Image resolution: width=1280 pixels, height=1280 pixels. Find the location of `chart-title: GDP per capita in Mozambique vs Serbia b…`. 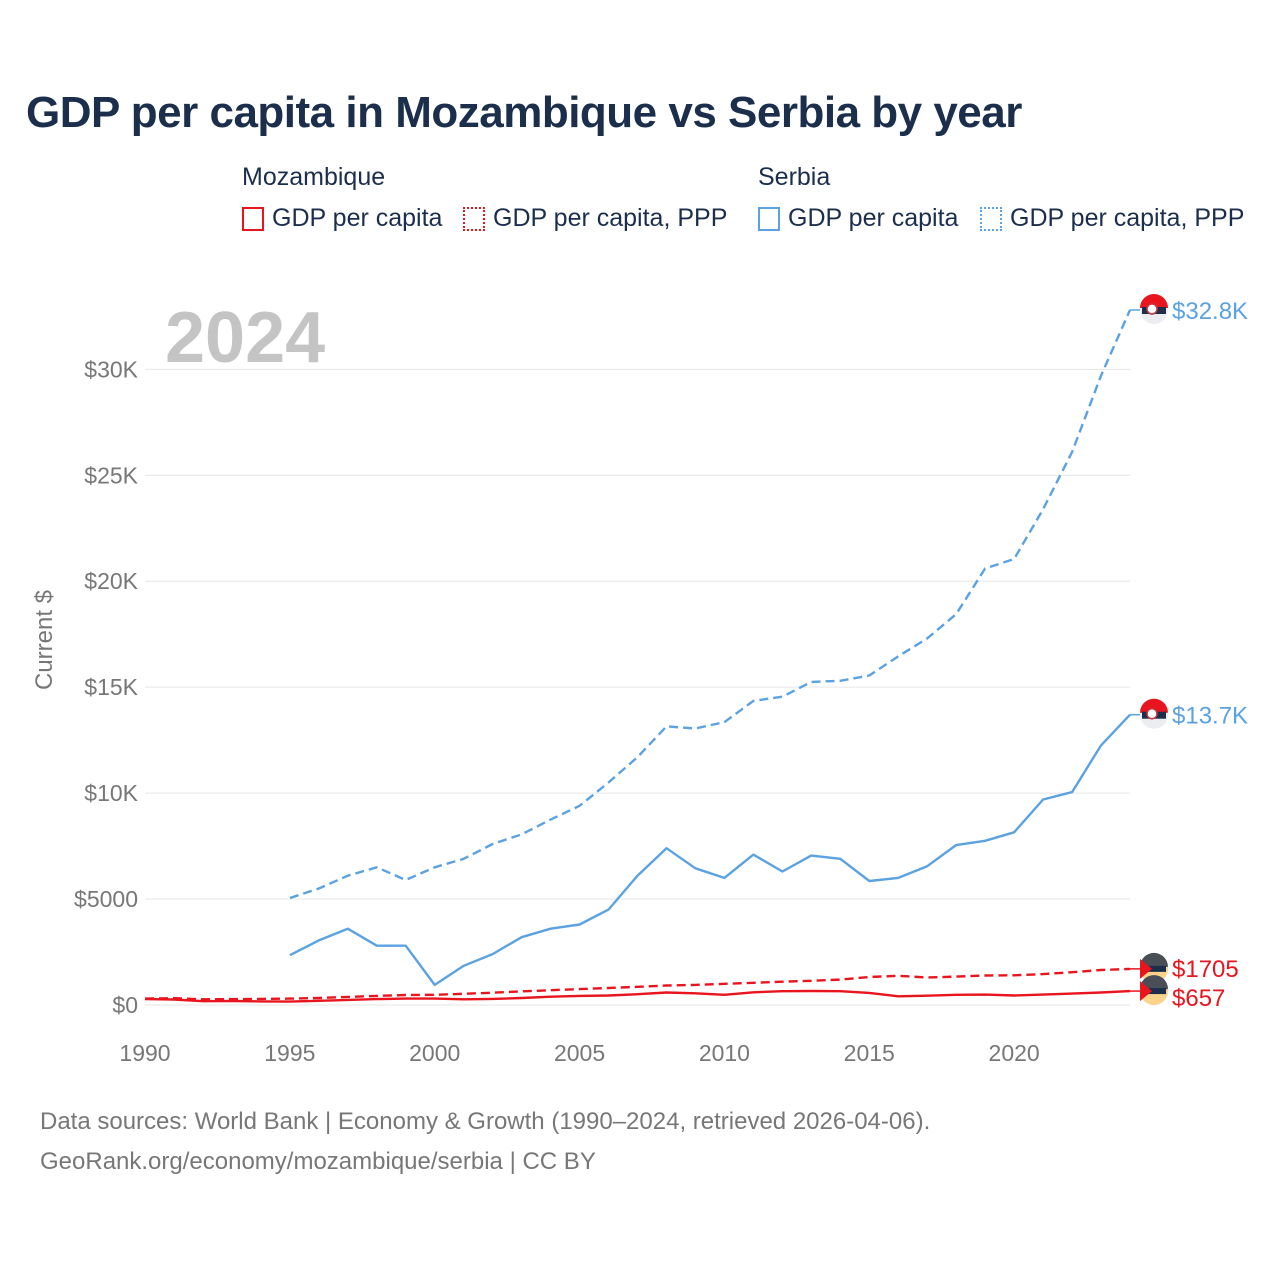

chart-title: GDP per capita in Mozambique vs Serbia b… is located at coordinates (524, 112).